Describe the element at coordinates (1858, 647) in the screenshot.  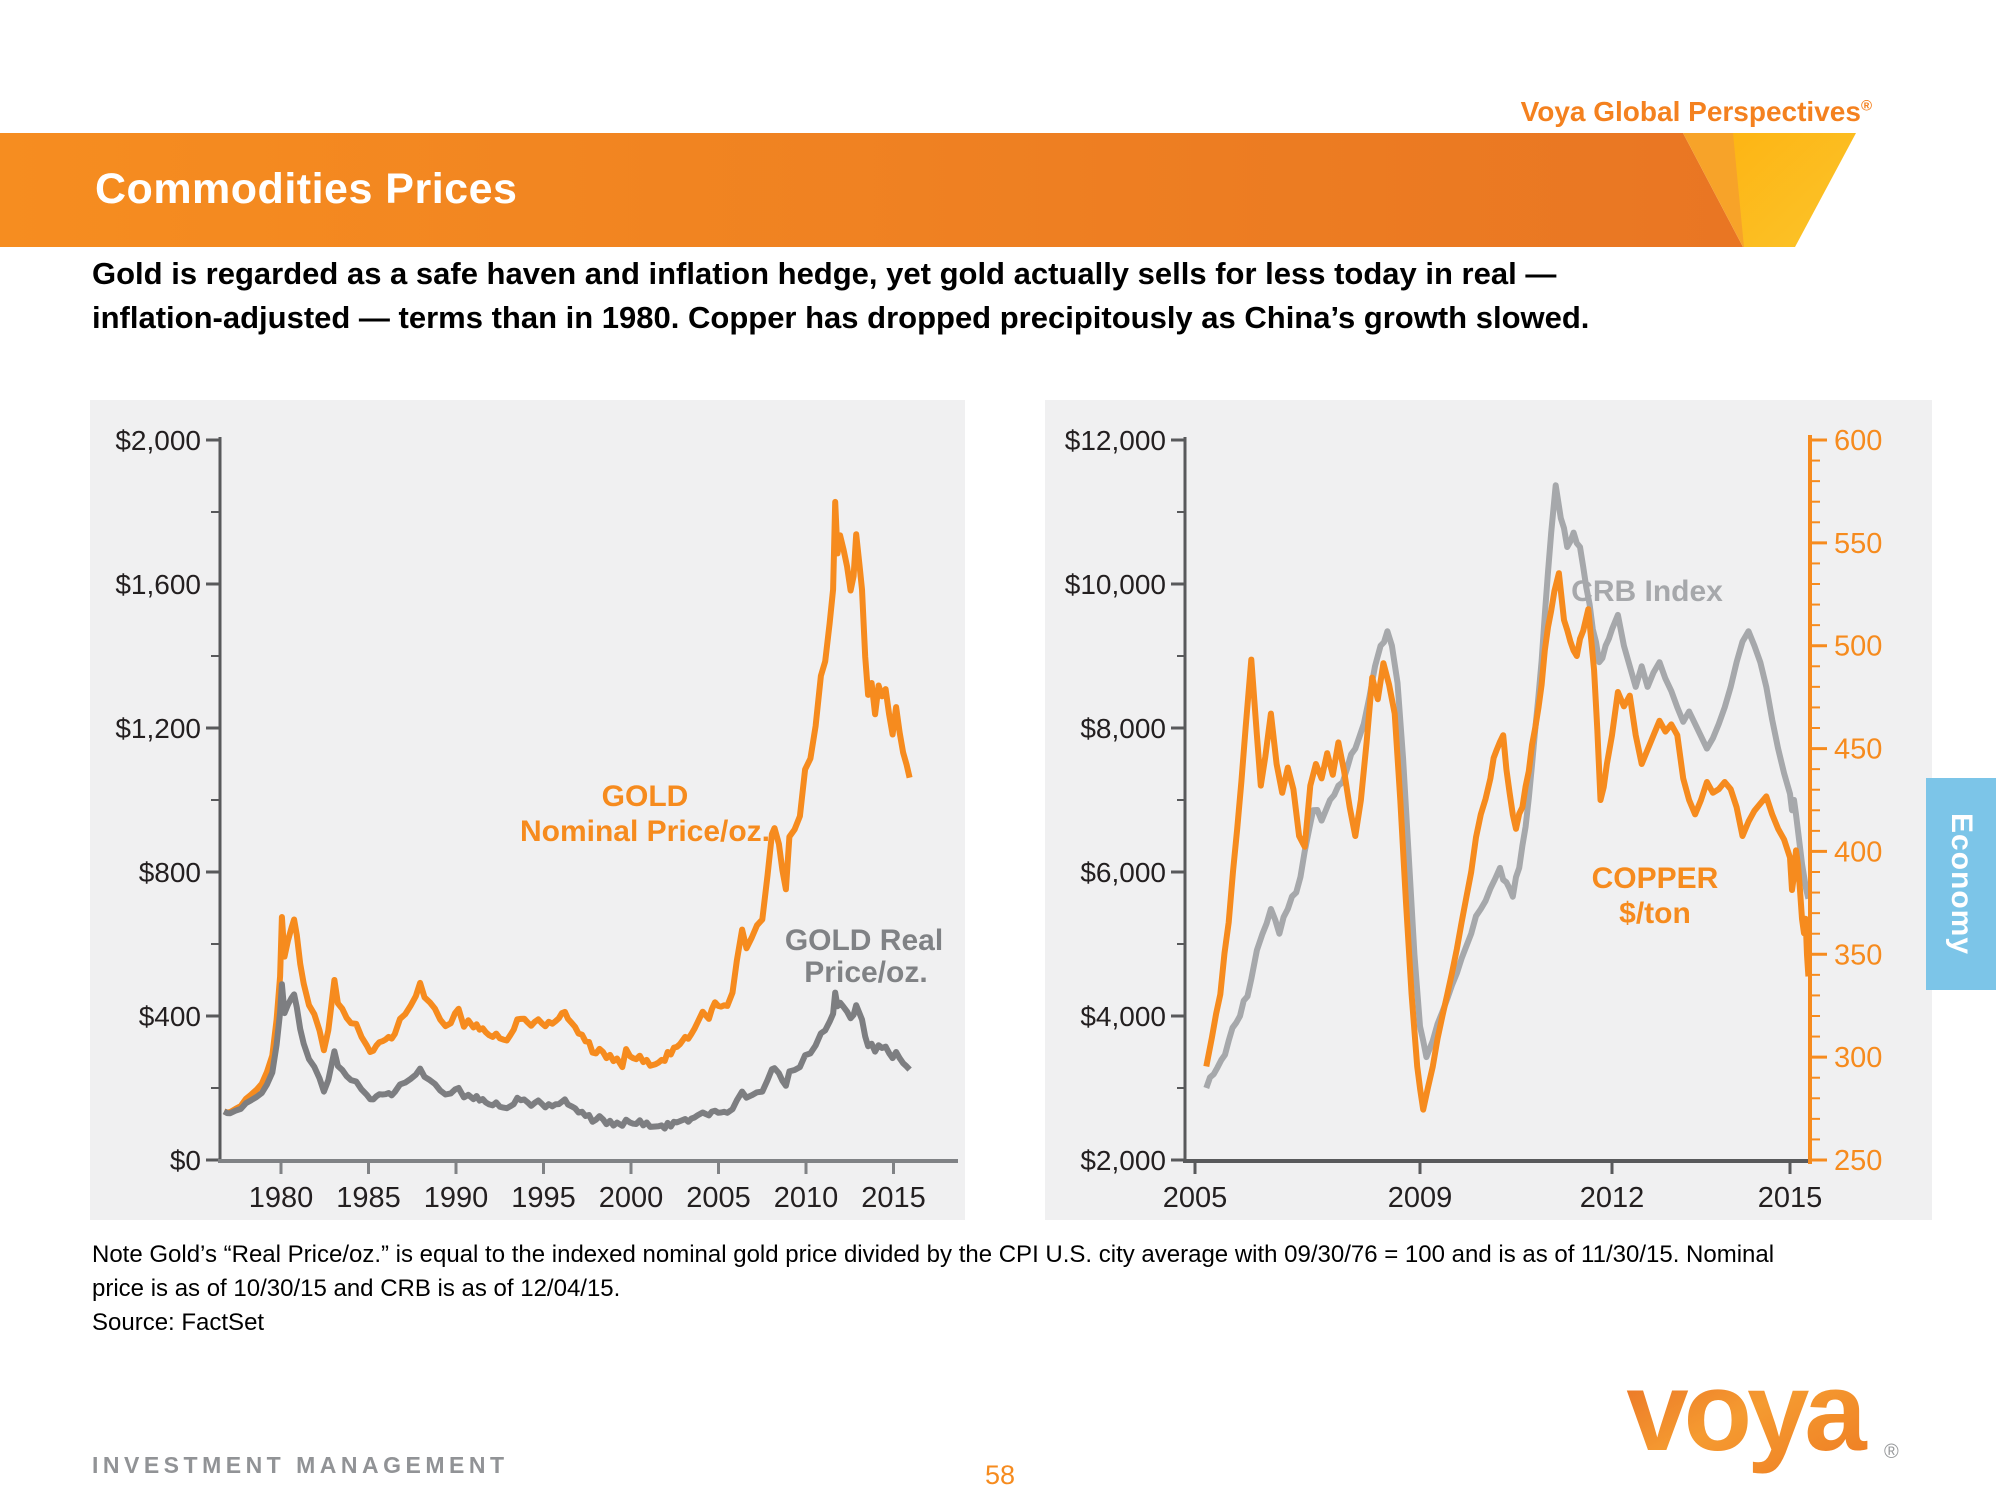
I see `crb-right-y-tick-label: 500` at that location.